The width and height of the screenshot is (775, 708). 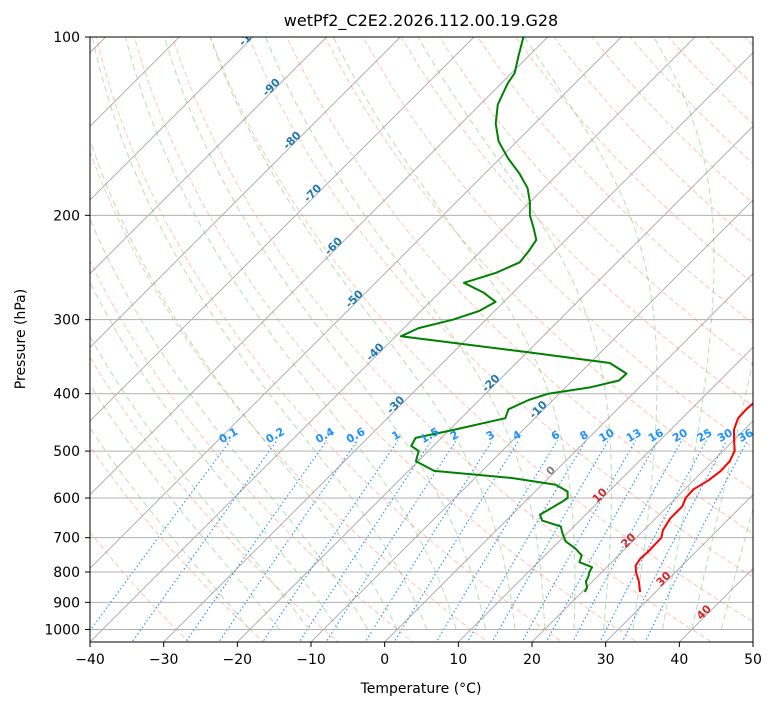 I want to click on temperature-profile-line, so click(x=693, y=497).